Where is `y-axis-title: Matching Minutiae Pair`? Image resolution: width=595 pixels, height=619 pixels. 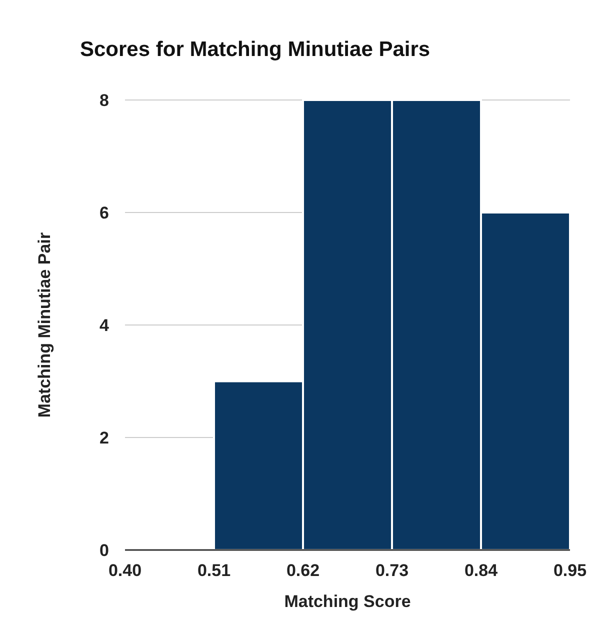
y-axis-title: Matching Minutiae Pair is located at coordinates (44, 325).